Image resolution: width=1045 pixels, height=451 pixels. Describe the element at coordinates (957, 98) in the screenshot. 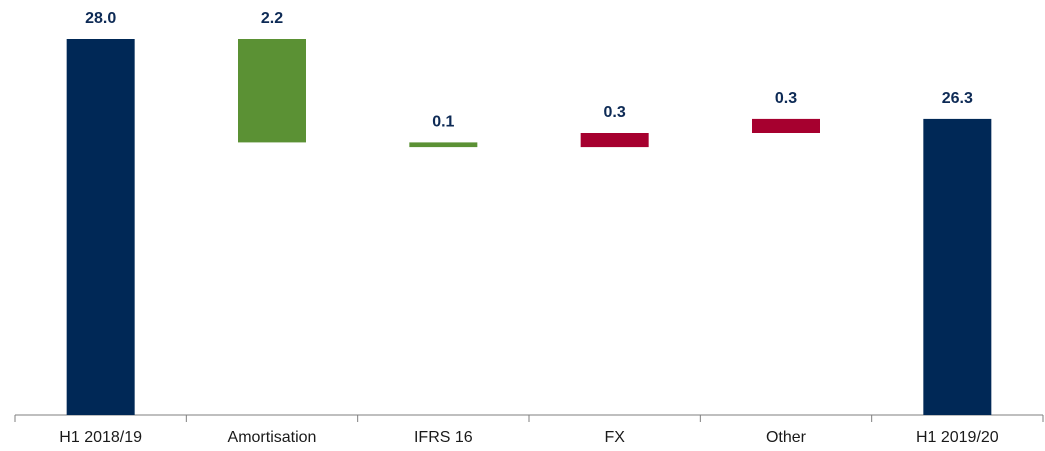

I see `value-label: 26.3` at that location.